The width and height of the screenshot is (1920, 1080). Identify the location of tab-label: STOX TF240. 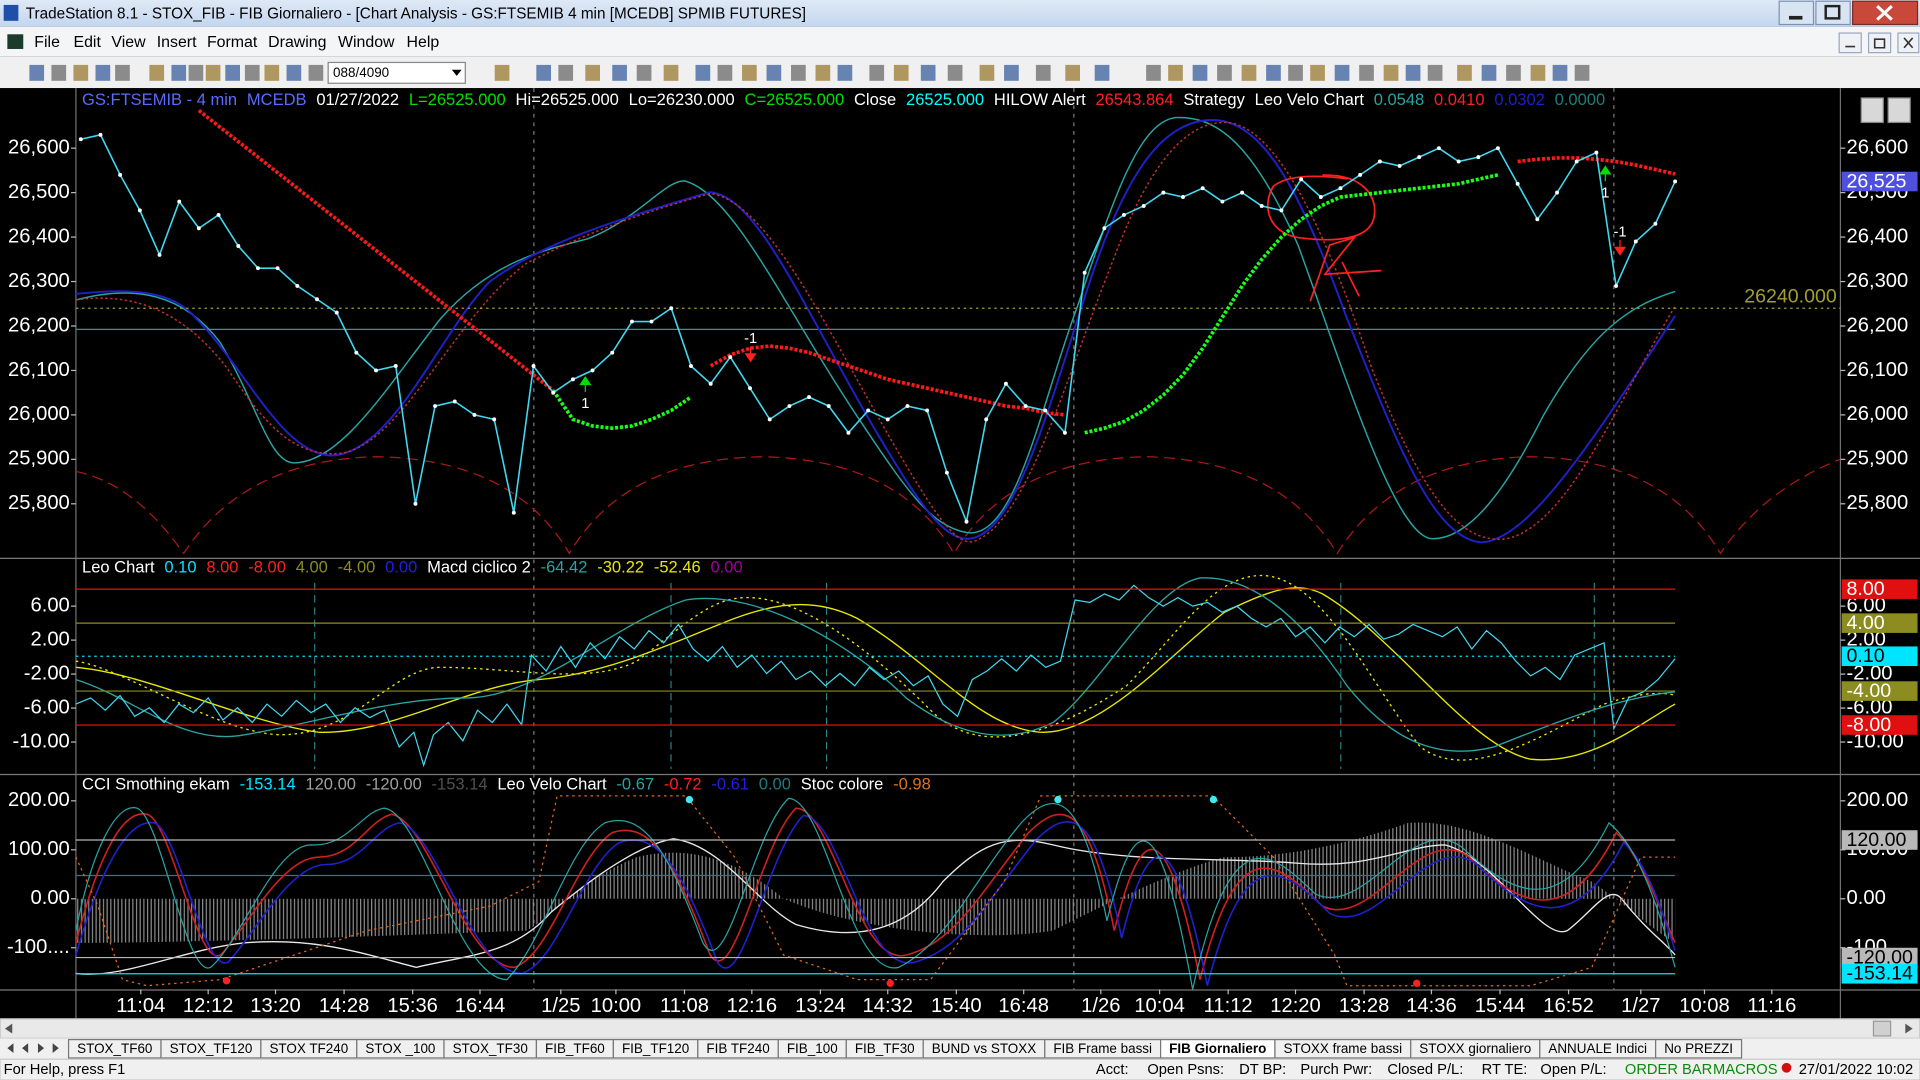
(308, 1048).